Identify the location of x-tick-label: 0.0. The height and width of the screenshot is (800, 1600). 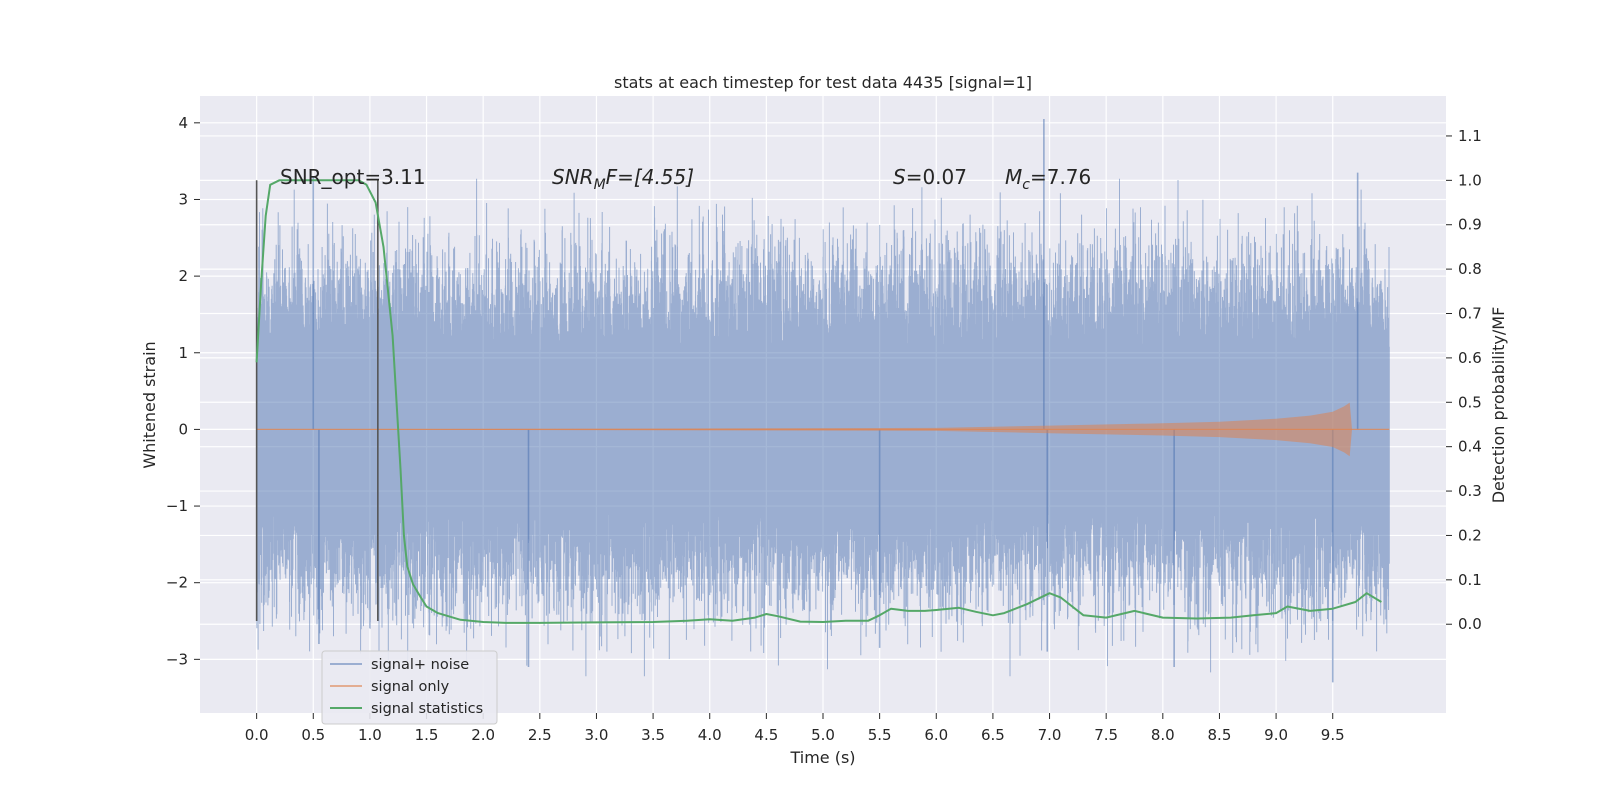
(257, 735).